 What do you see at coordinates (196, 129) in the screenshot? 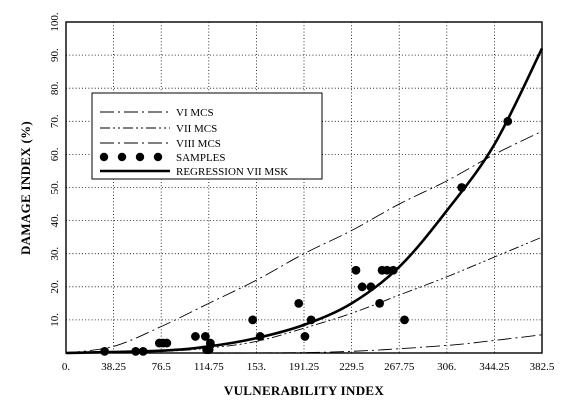
I see `legend-label-vii-mcs: VII MCS` at bounding box center [196, 129].